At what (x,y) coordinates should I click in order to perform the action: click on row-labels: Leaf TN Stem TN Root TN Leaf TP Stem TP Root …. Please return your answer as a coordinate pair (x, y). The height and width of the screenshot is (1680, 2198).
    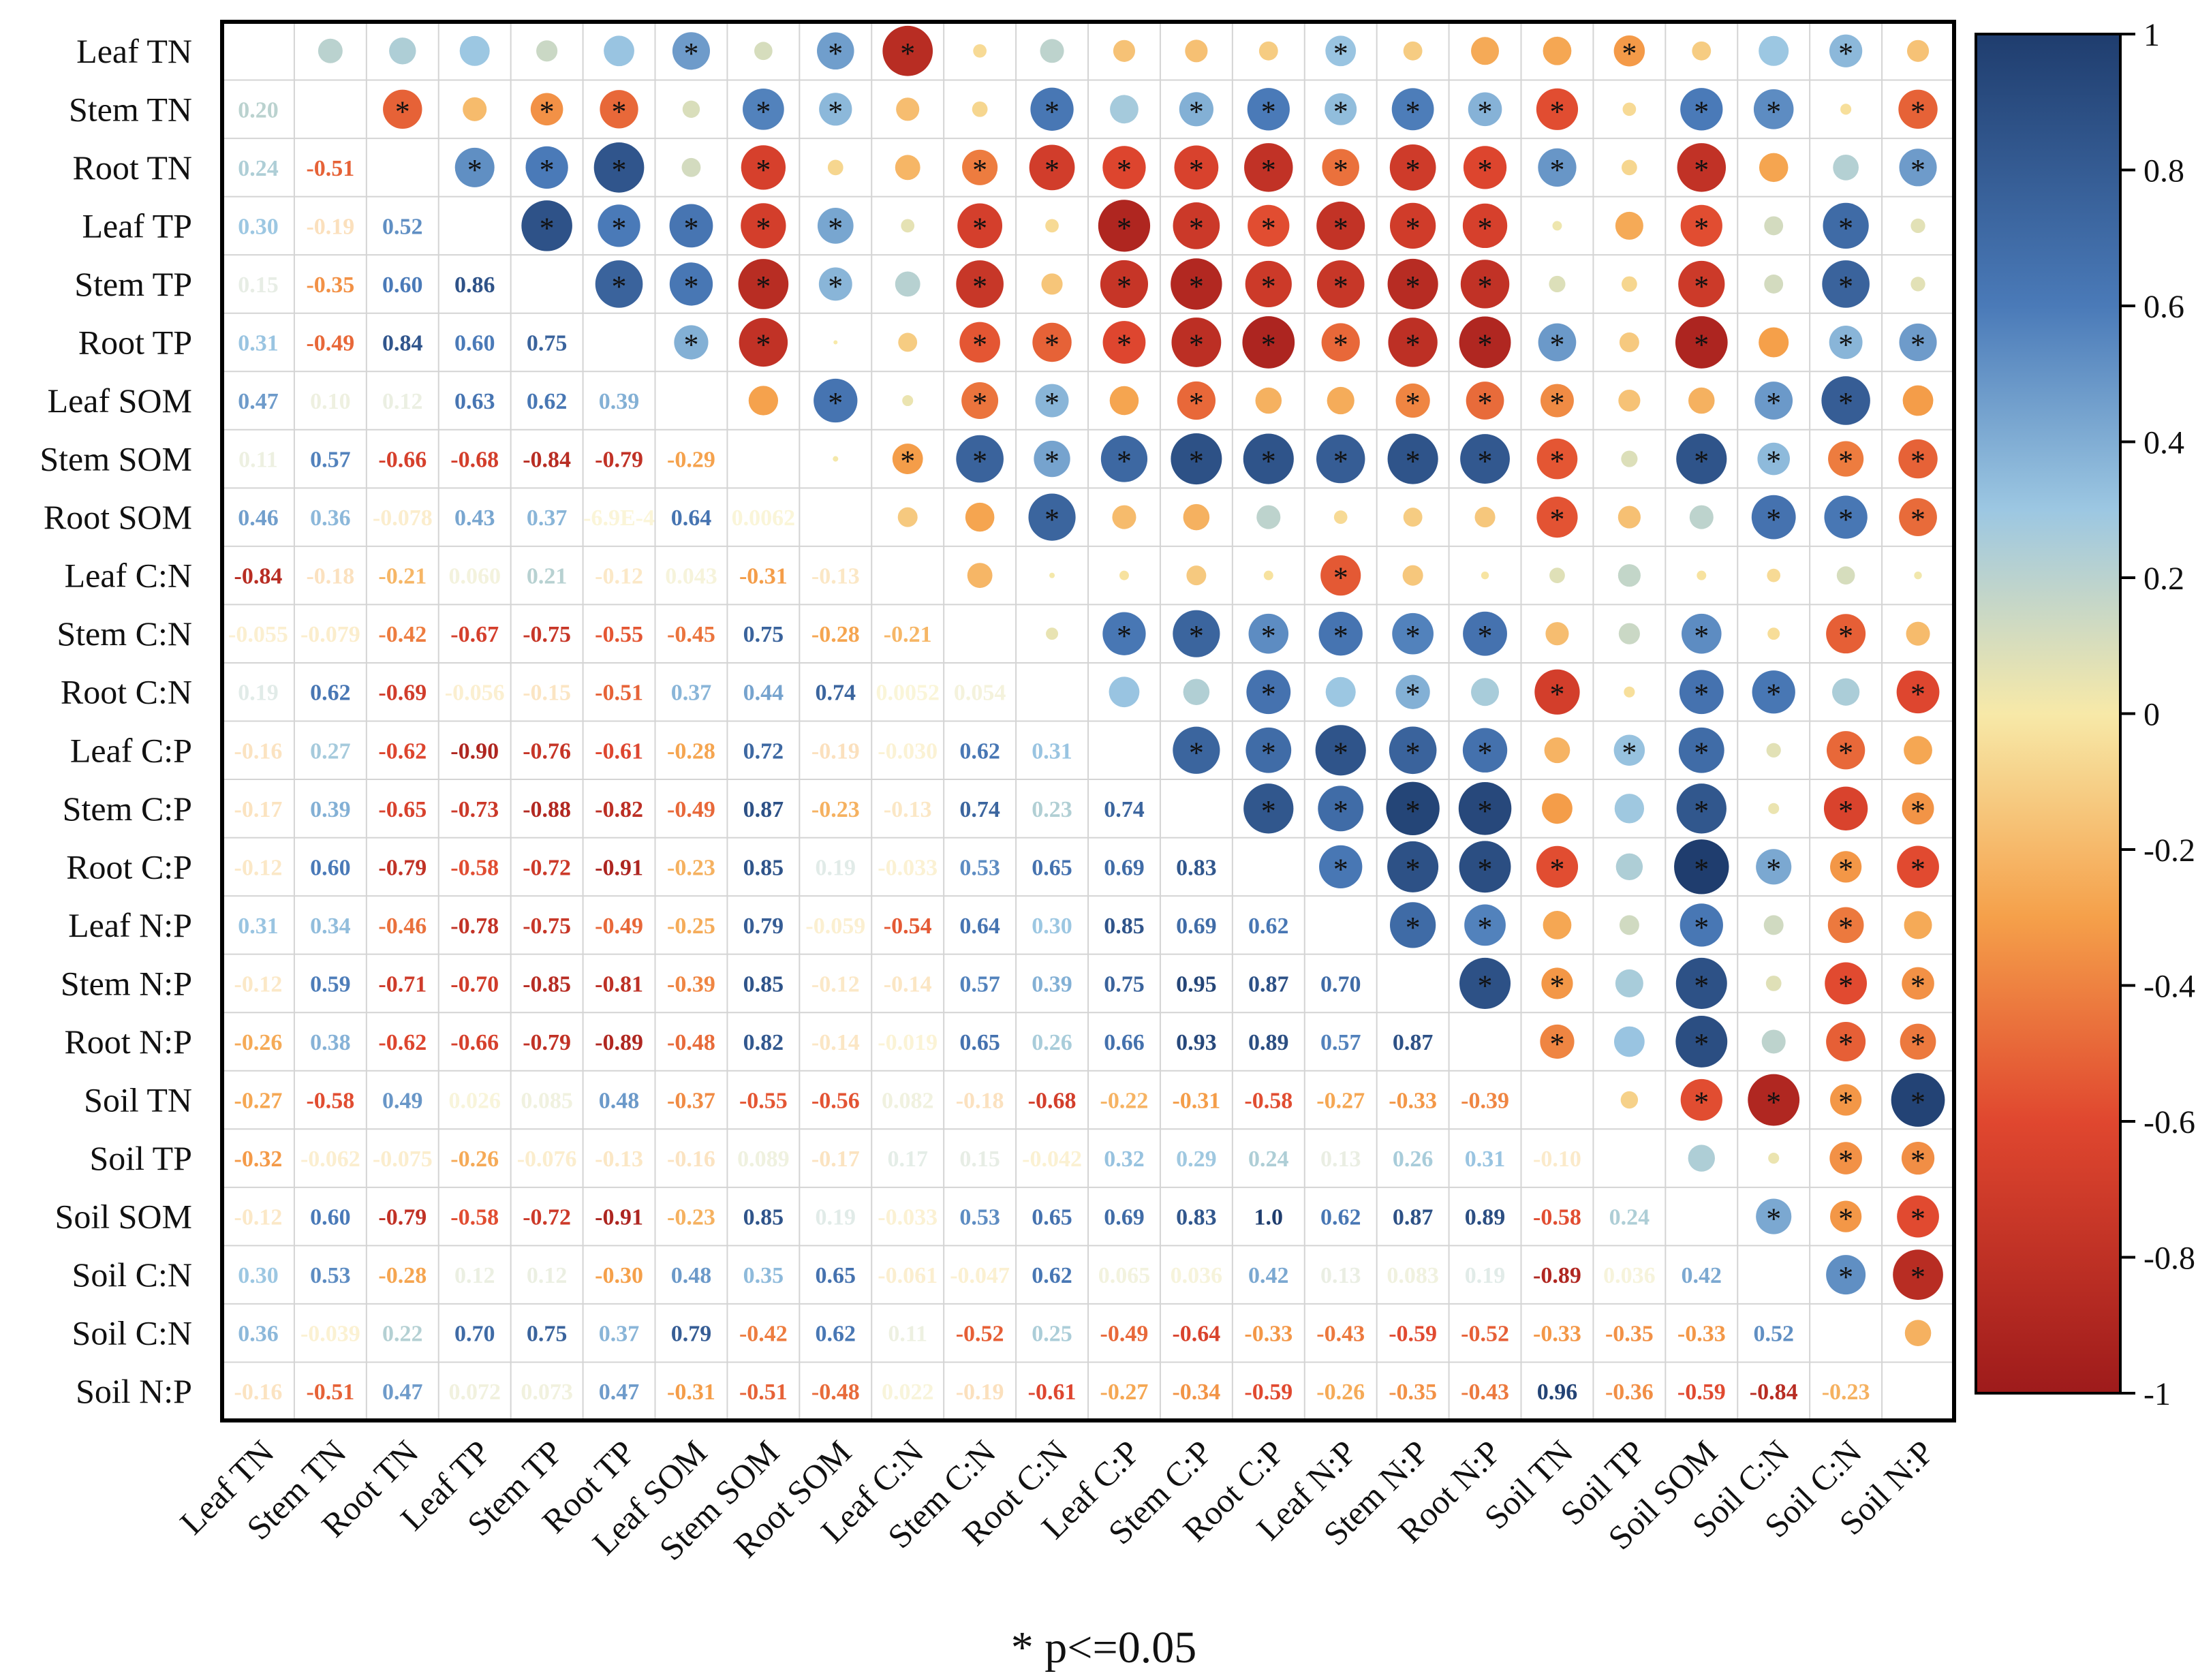
    Looking at the image, I should click on (116, 721).